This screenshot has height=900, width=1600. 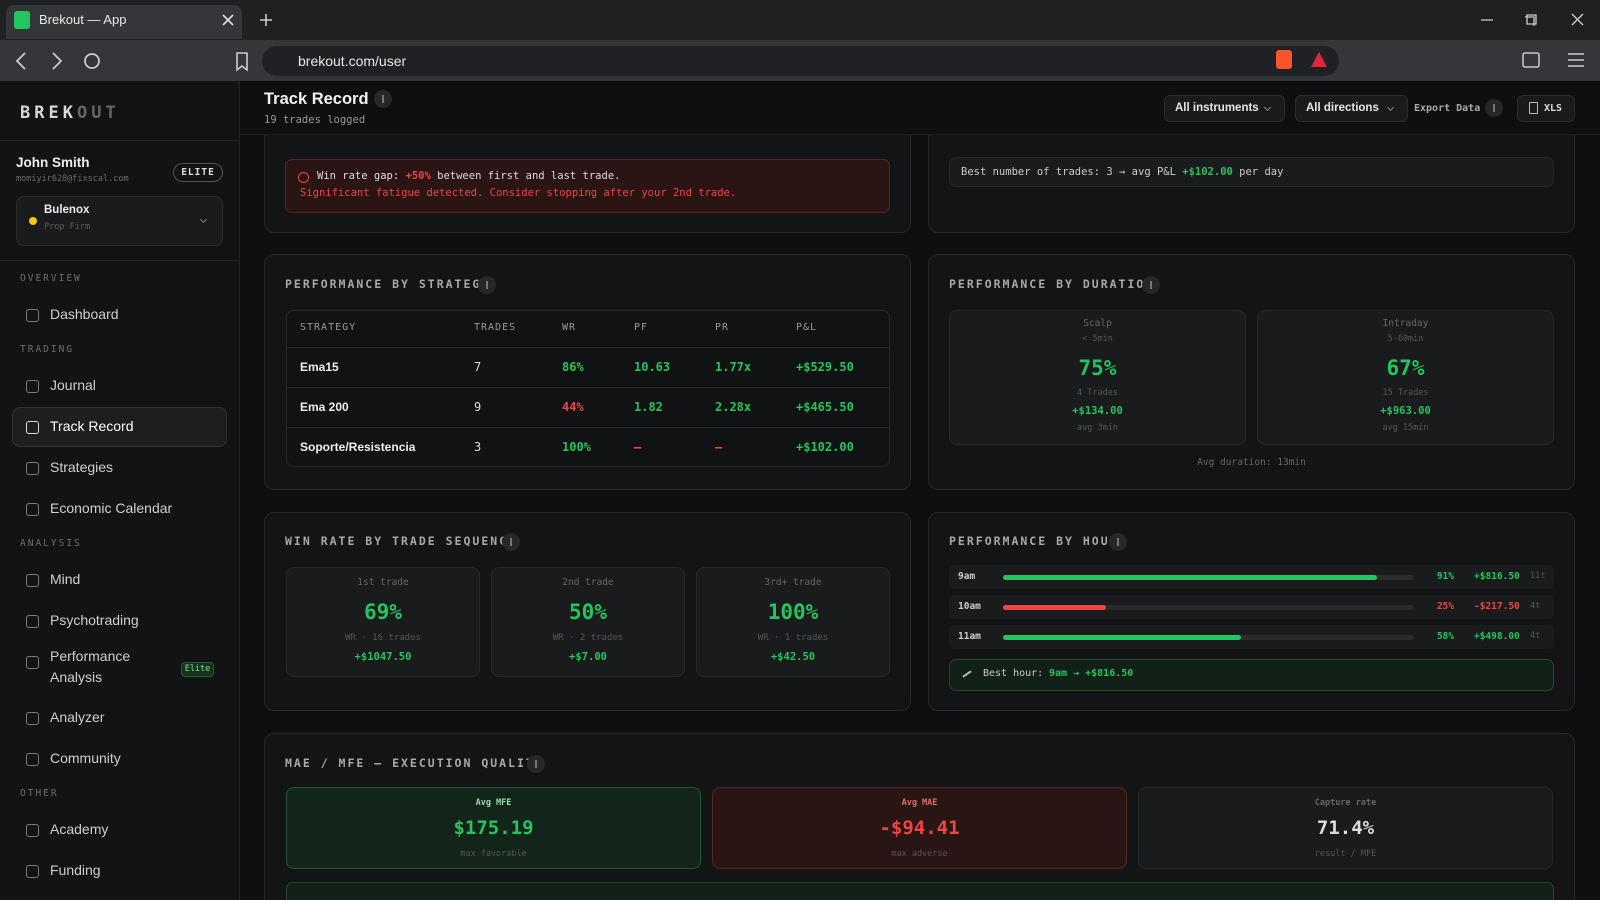 What do you see at coordinates (1345, 828) in the screenshot?
I see `metric-card` at bounding box center [1345, 828].